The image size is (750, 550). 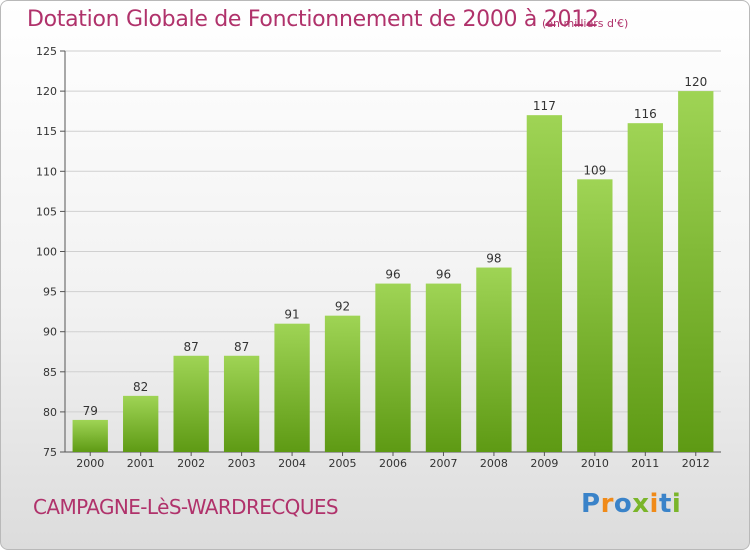 What do you see at coordinates (50, 332) in the screenshot?
I see `y-tick-label: 90` at bounding box center [50, 332].